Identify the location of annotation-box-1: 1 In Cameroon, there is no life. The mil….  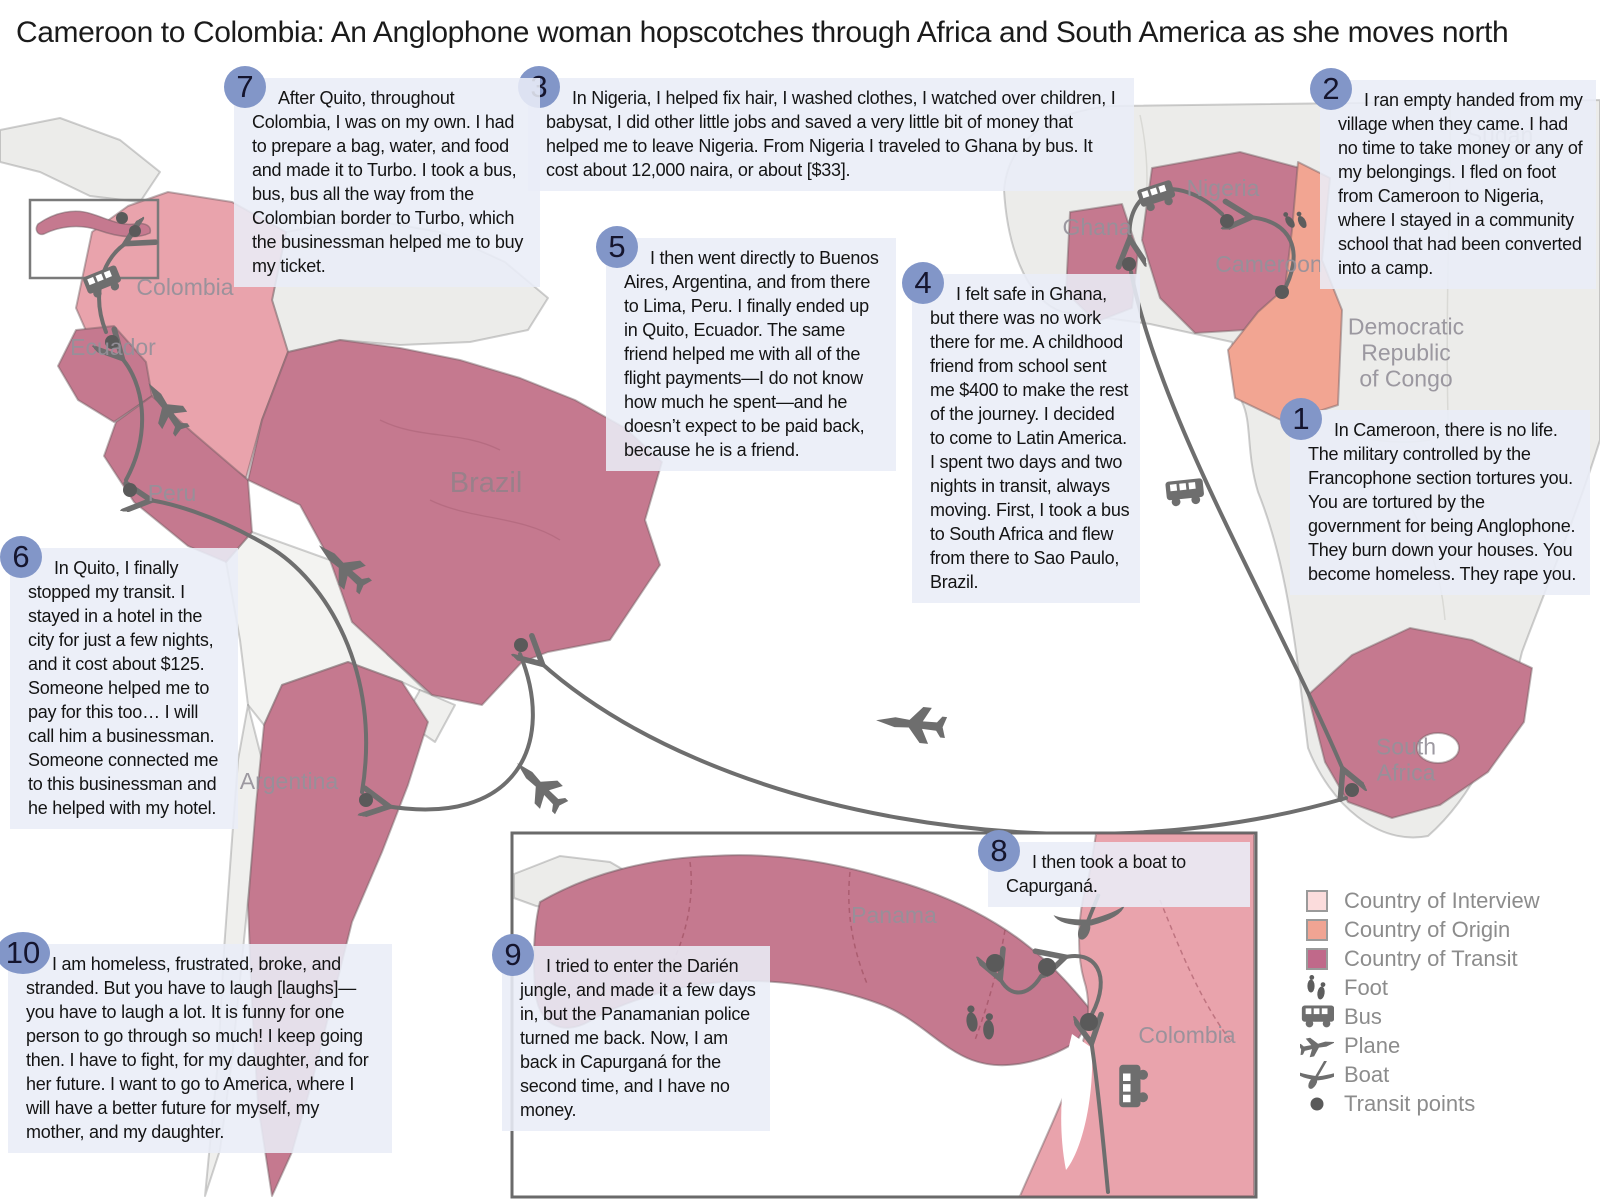
(1435, 496).